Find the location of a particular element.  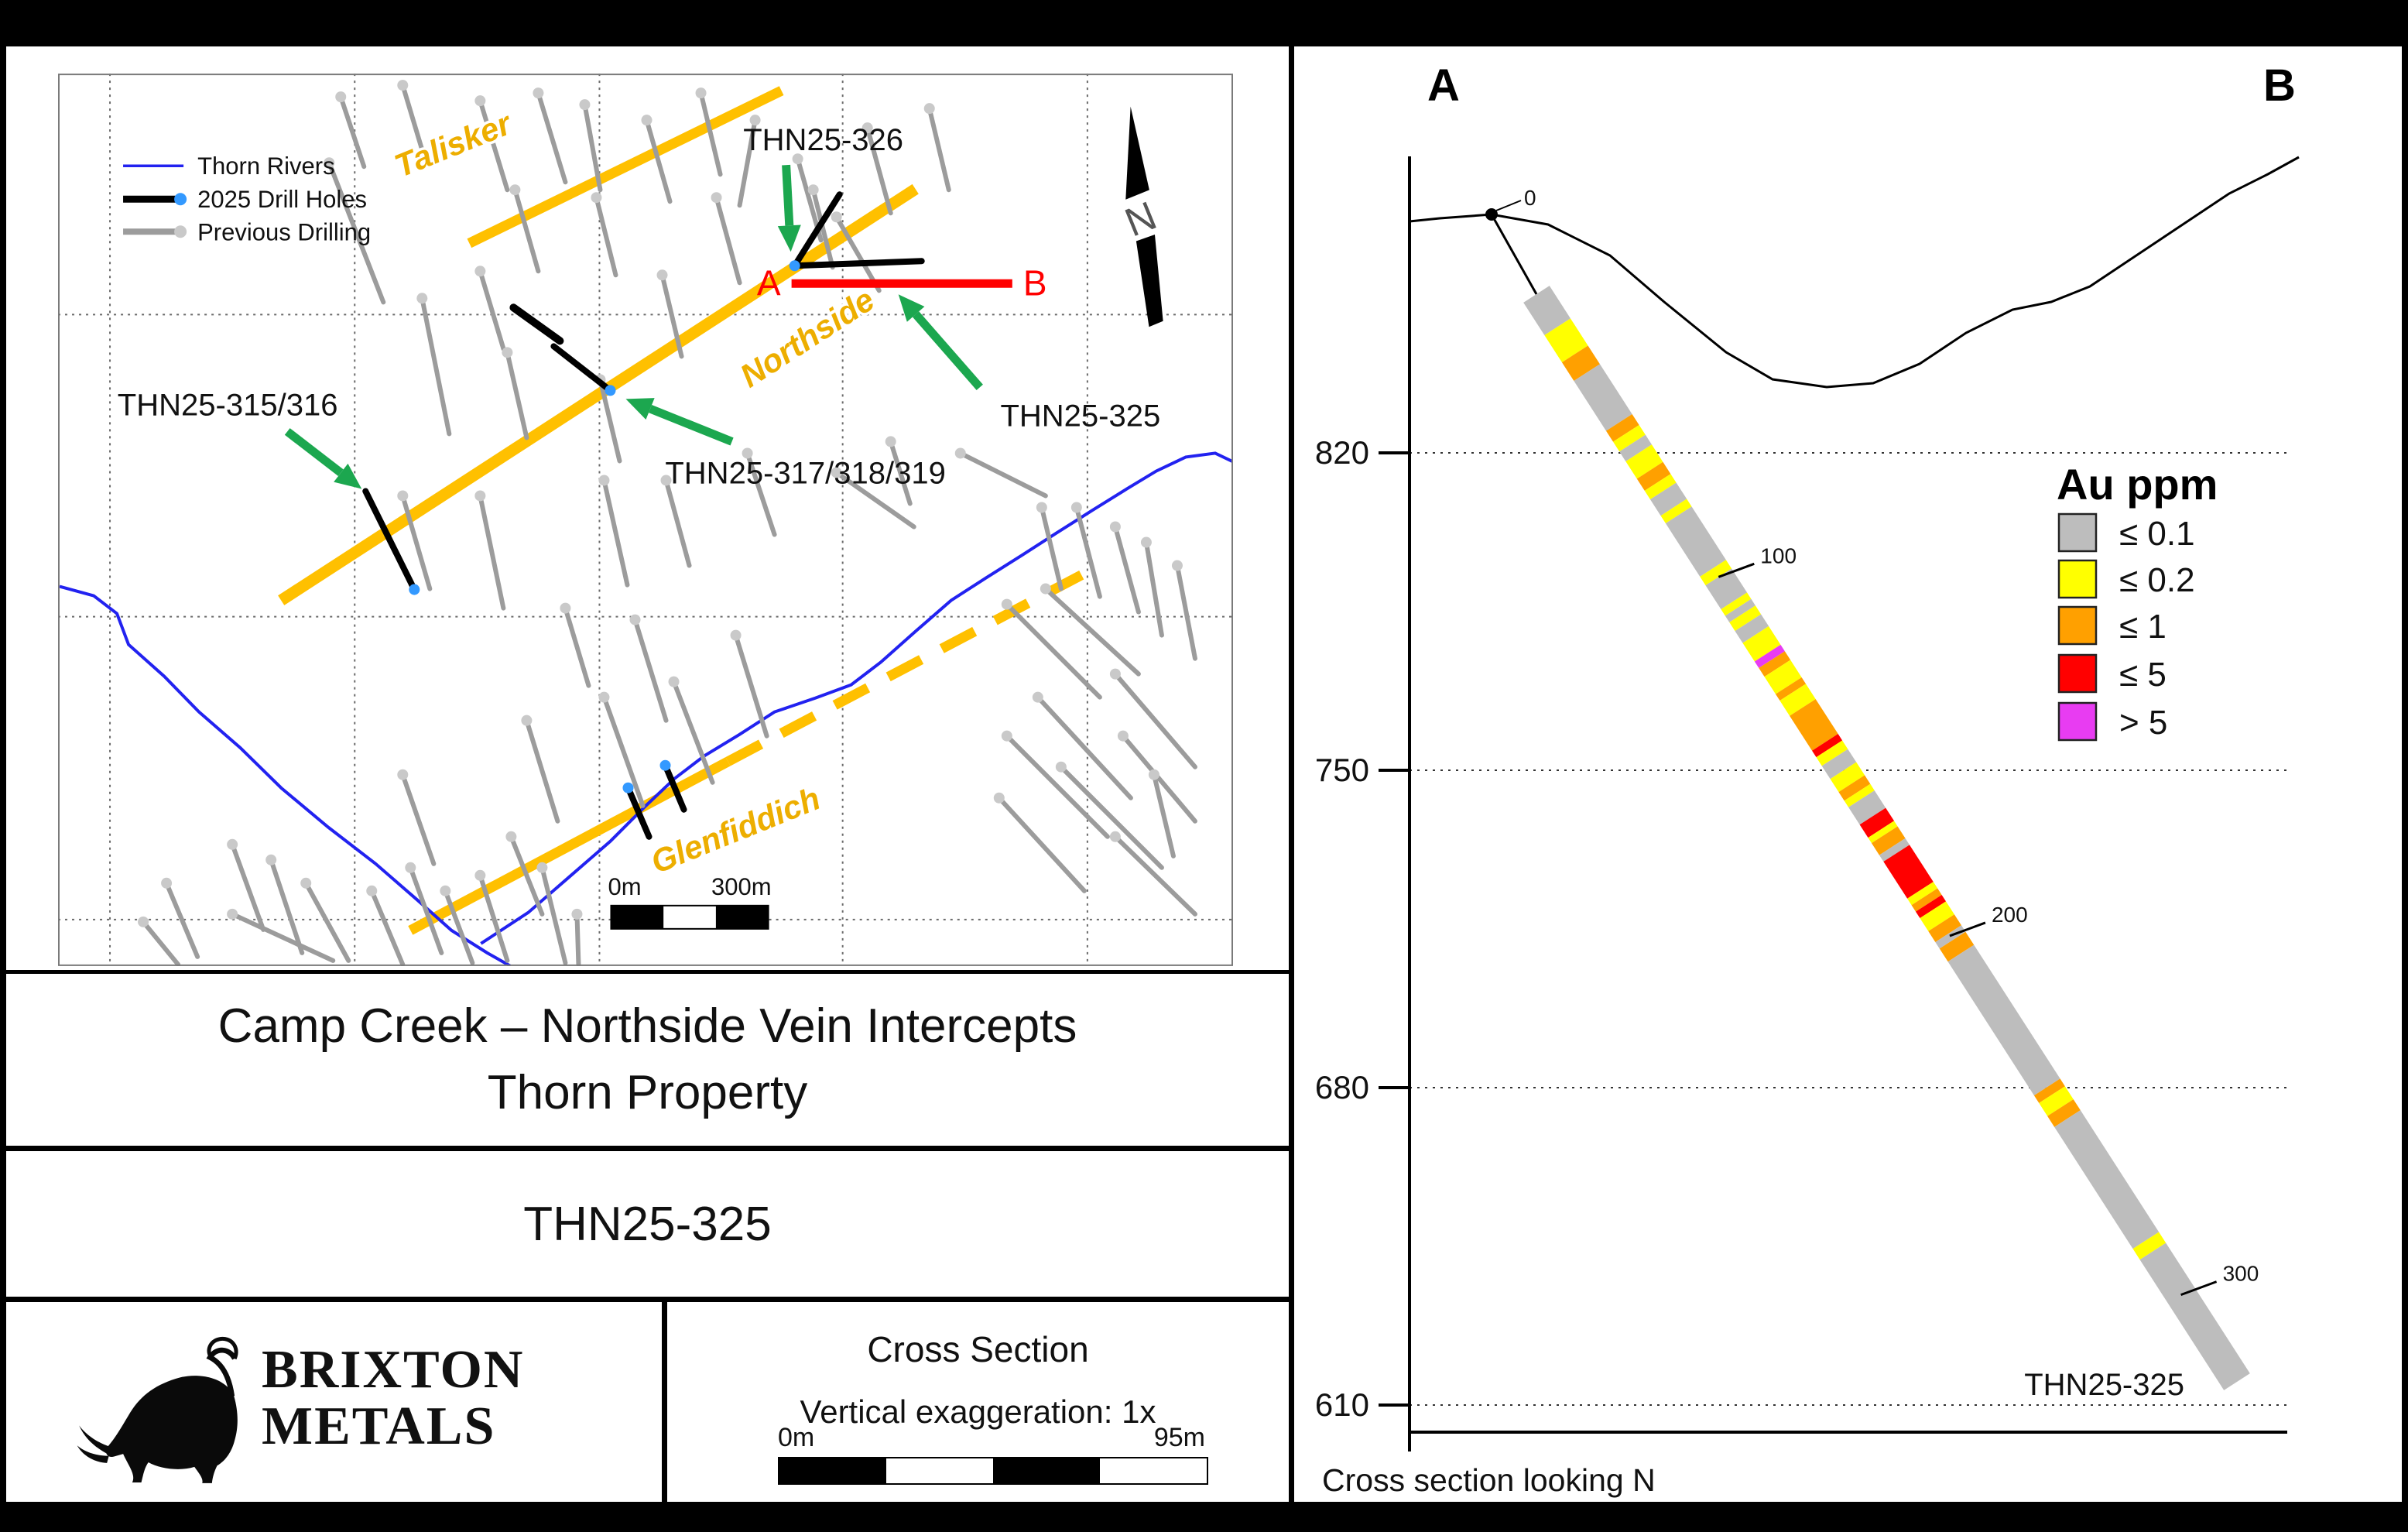

au-legend-label: ≤ 1 is located at coordinates (2143, 627).